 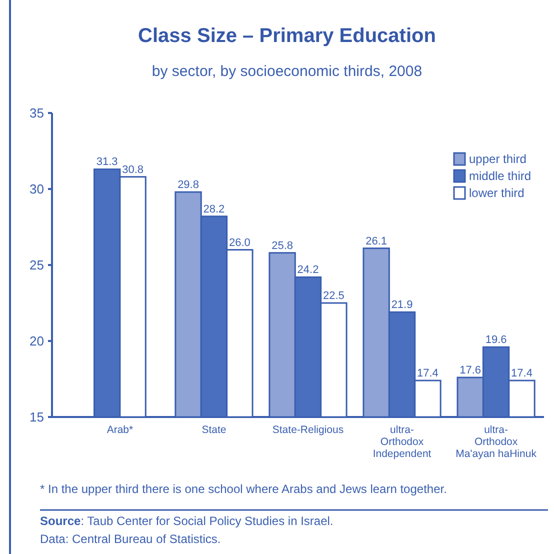 I want to click on y-tick-label: 15, so click(x=37, y=417).